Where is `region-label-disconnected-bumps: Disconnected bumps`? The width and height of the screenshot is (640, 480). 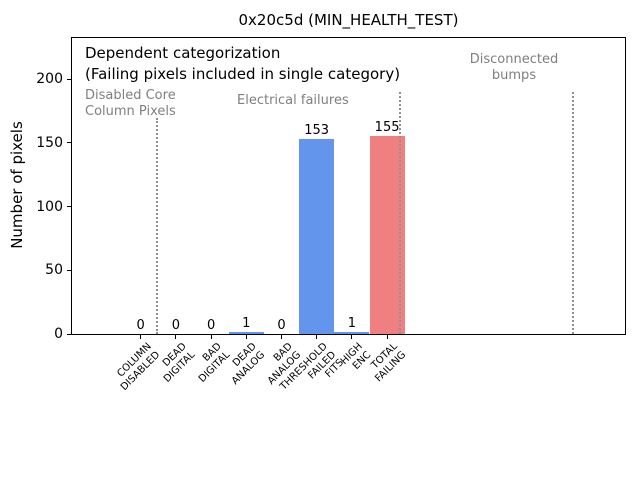
region-label-disconnected-bumps: Disconnected bumps is located at coordinates (514, 67).